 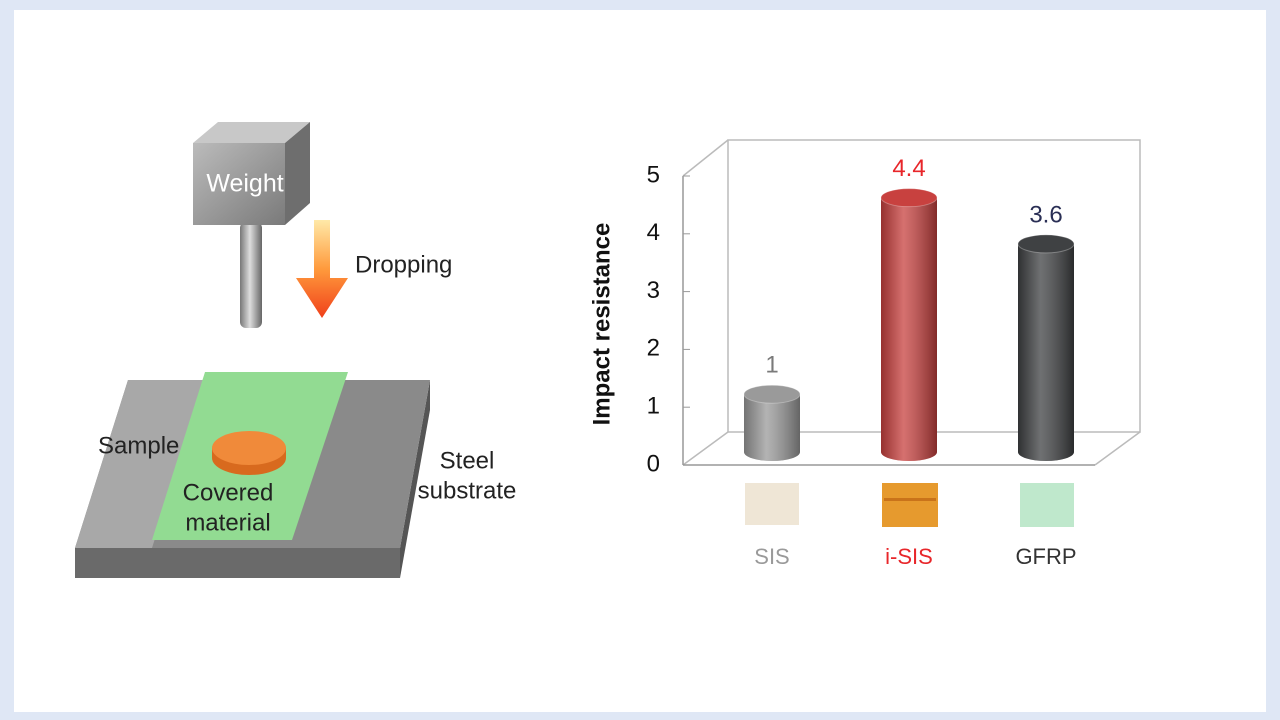 I want to click on swatch-gfrp, so click(x=1047, y=505).